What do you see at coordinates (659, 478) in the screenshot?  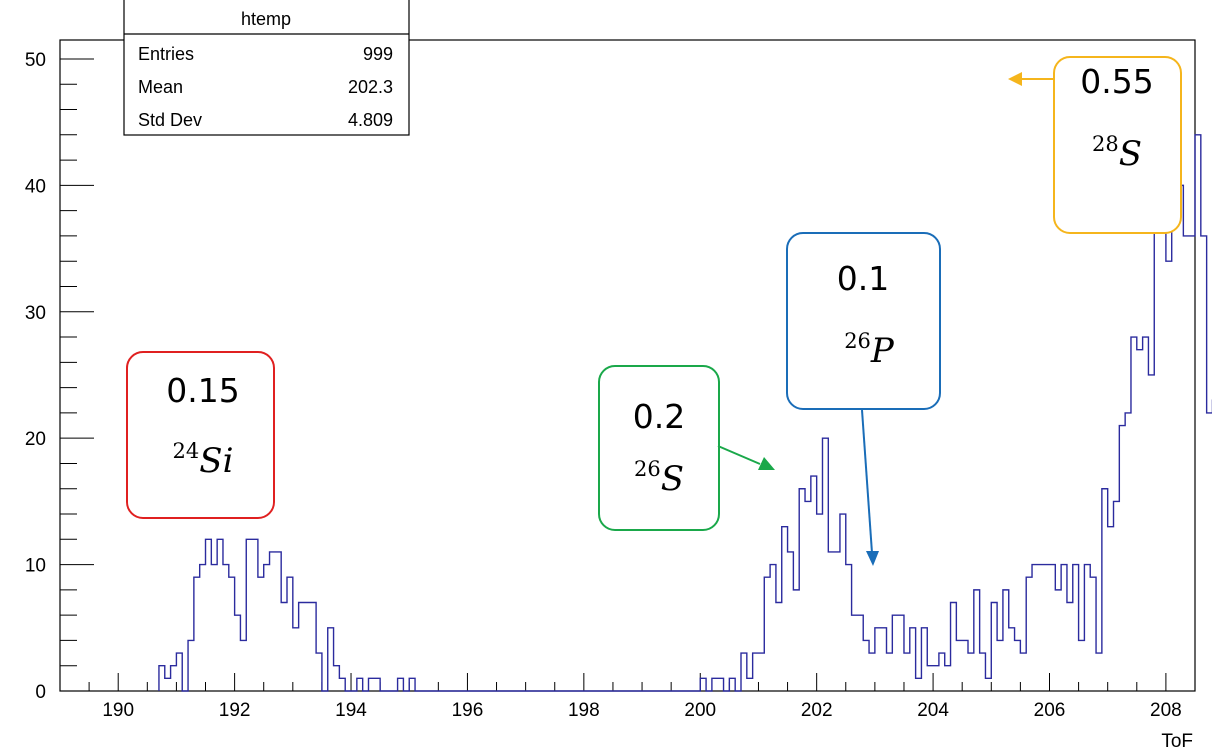 I see `annotation-s26-isotope: 26S` at bounding box center [659, 478].